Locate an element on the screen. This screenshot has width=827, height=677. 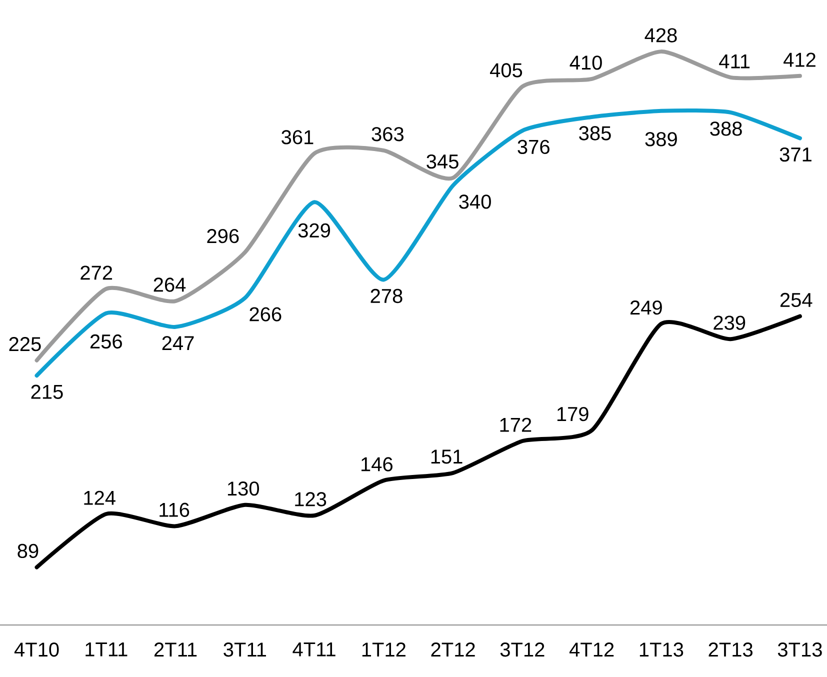
data-label: 389 is located at coordinates (661, 139).